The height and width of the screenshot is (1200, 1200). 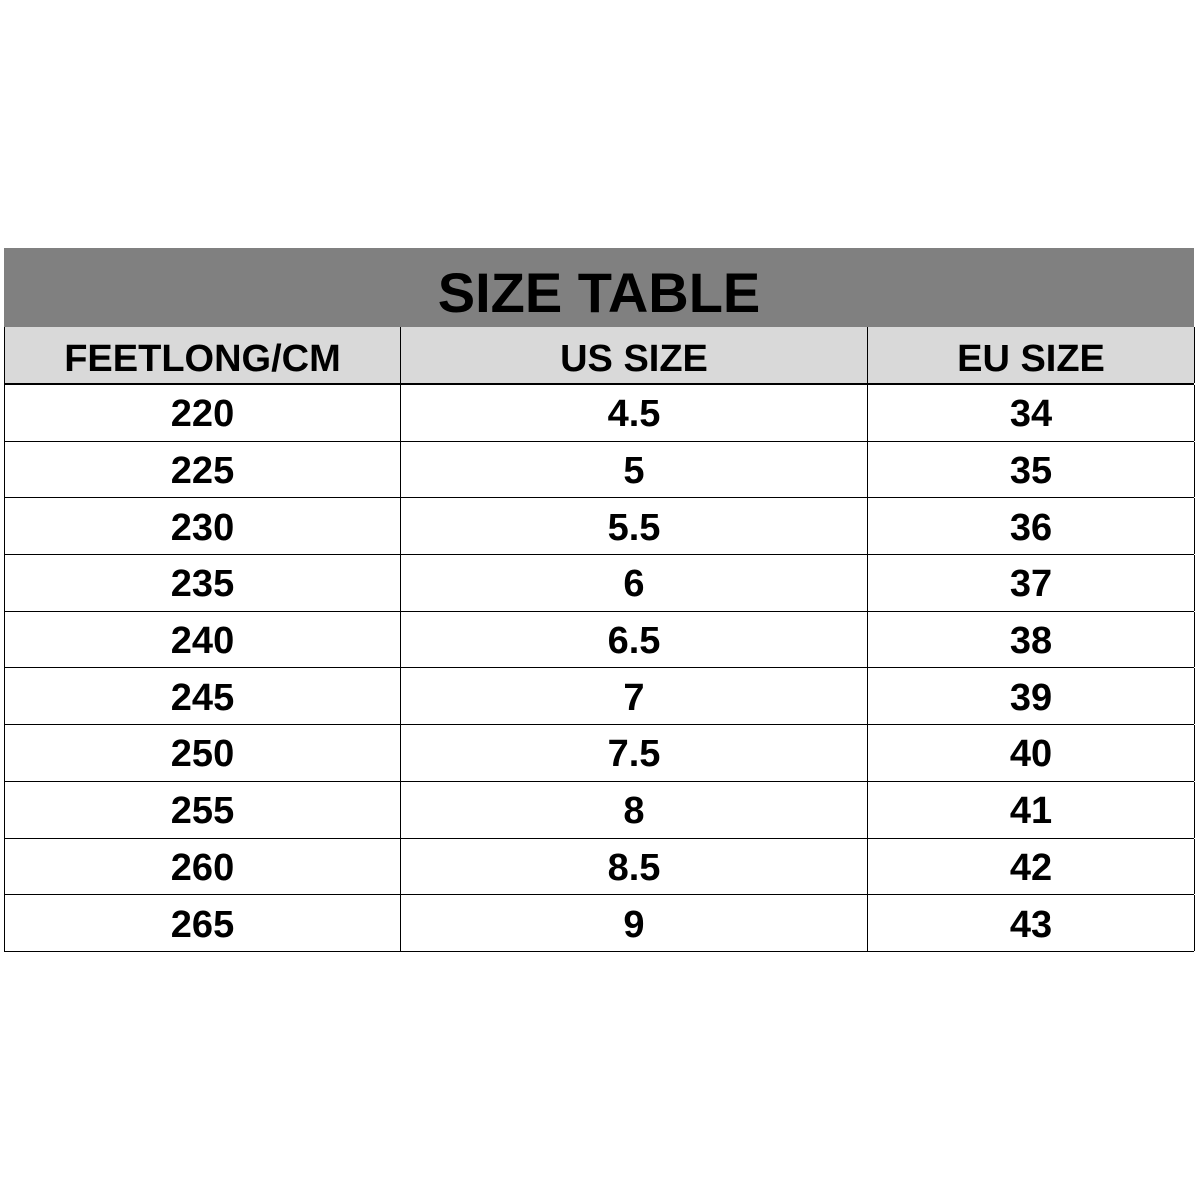 I want to click on cell-feetlong: 250, so click(x=203, y=753).